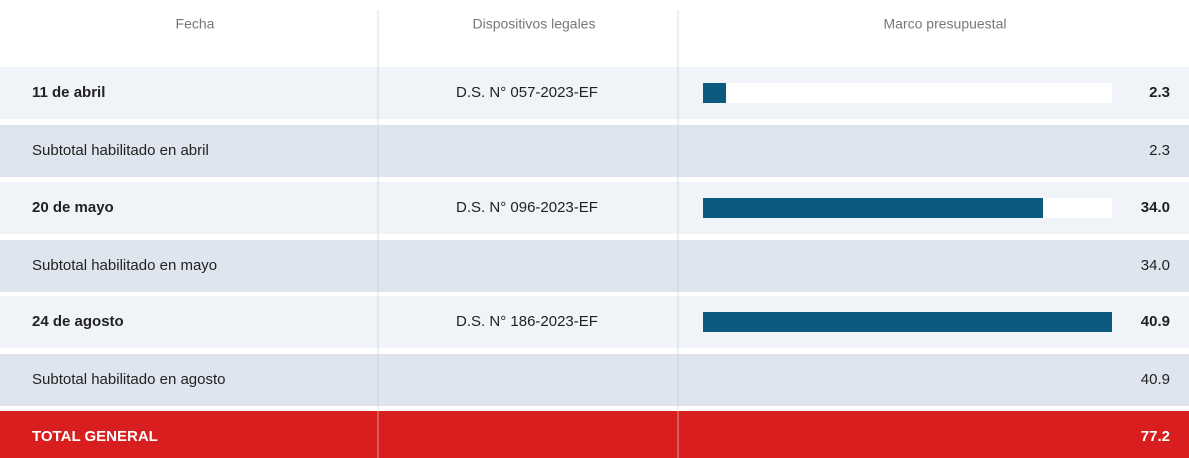  Describe the element at coordinates (195, 24) in the screenshot. I see `header-fecha: Fecha` at that location.